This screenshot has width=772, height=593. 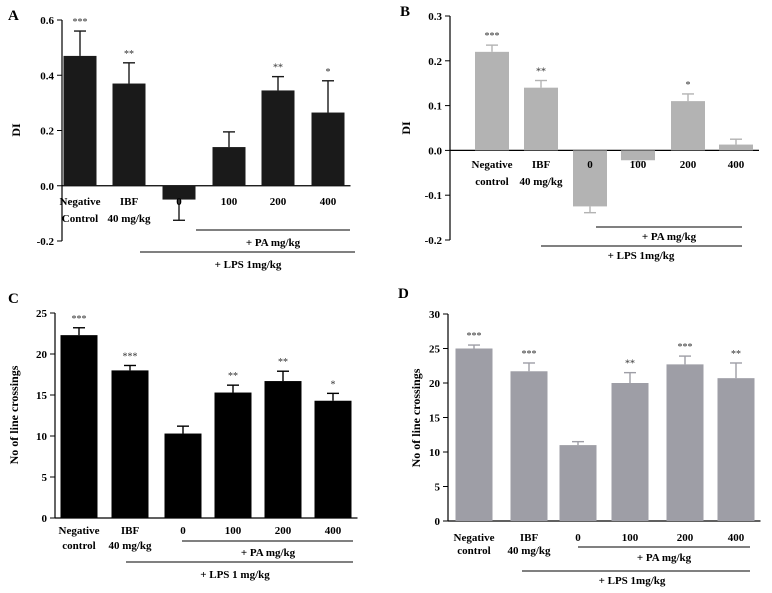 What do you see at coordinates (80, 219) in the screenshot?
I see `x-tick-label: Control` at bounding box center [80, 219].